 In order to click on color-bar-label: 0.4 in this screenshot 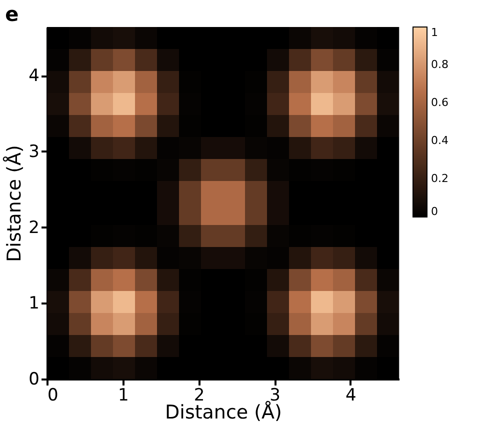, I will do `click(439, 140)`.